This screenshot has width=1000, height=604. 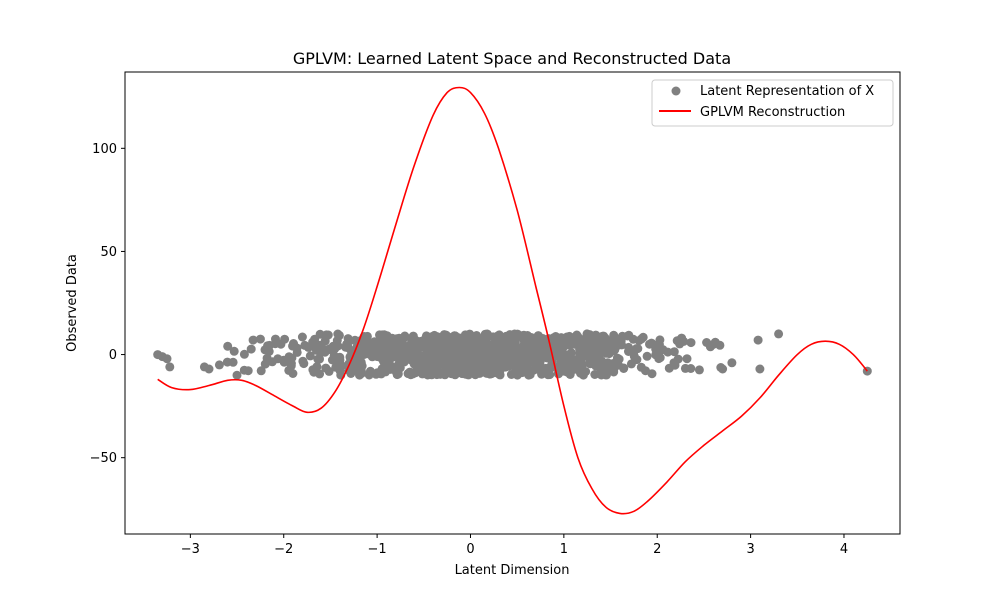 What do you see at coordinates (72, 303) in the screenshot?
I see `y-axis-label: Observed Data` at bounding box center [72, 303].